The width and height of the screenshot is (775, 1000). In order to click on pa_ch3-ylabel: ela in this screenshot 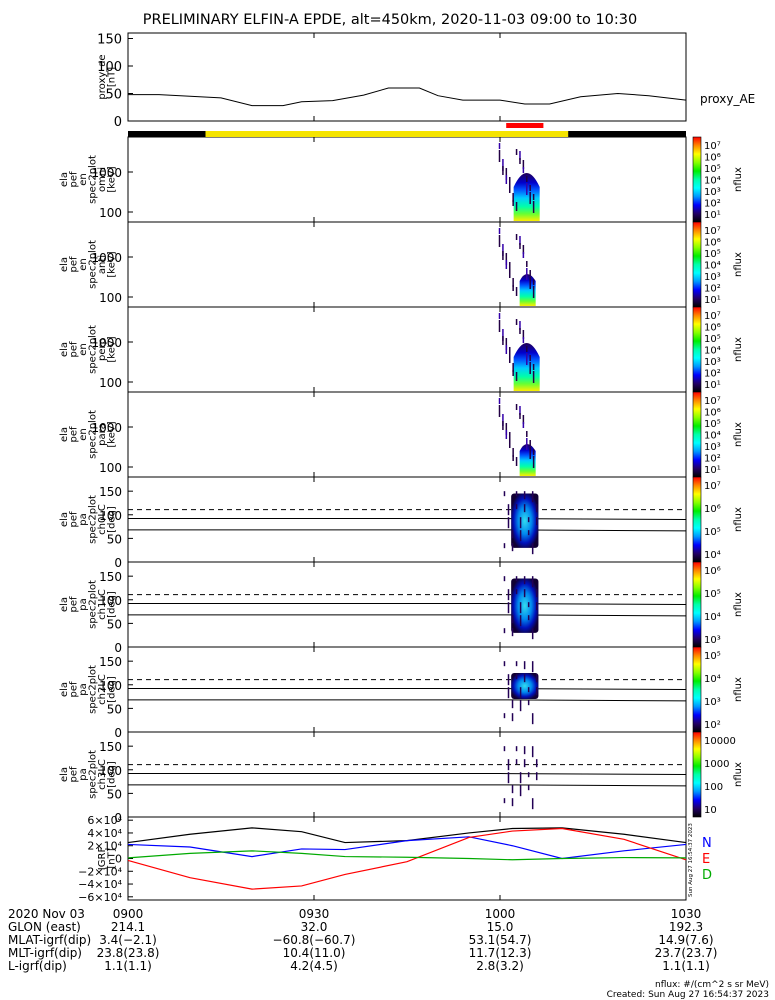, I will do `click(64, 774)`.